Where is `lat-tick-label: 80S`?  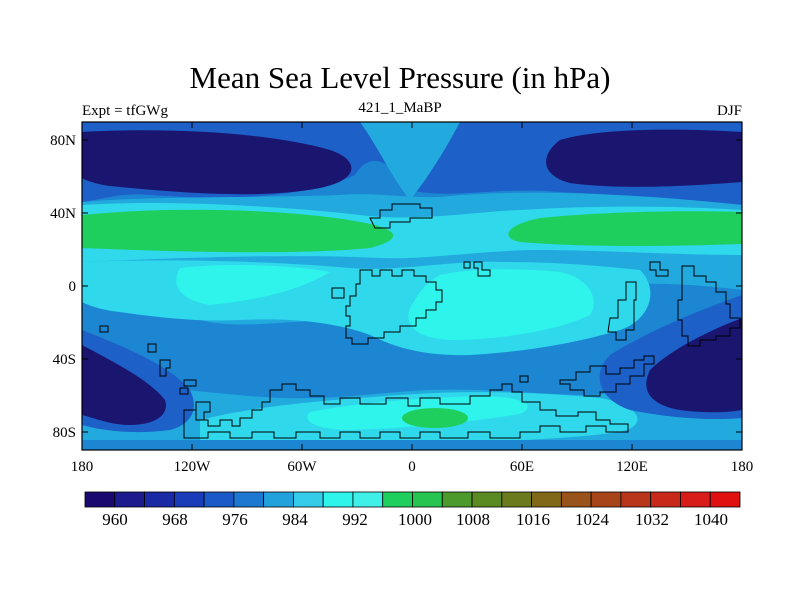
lat-tick-label: 80S is located at coordinates (64, 433).